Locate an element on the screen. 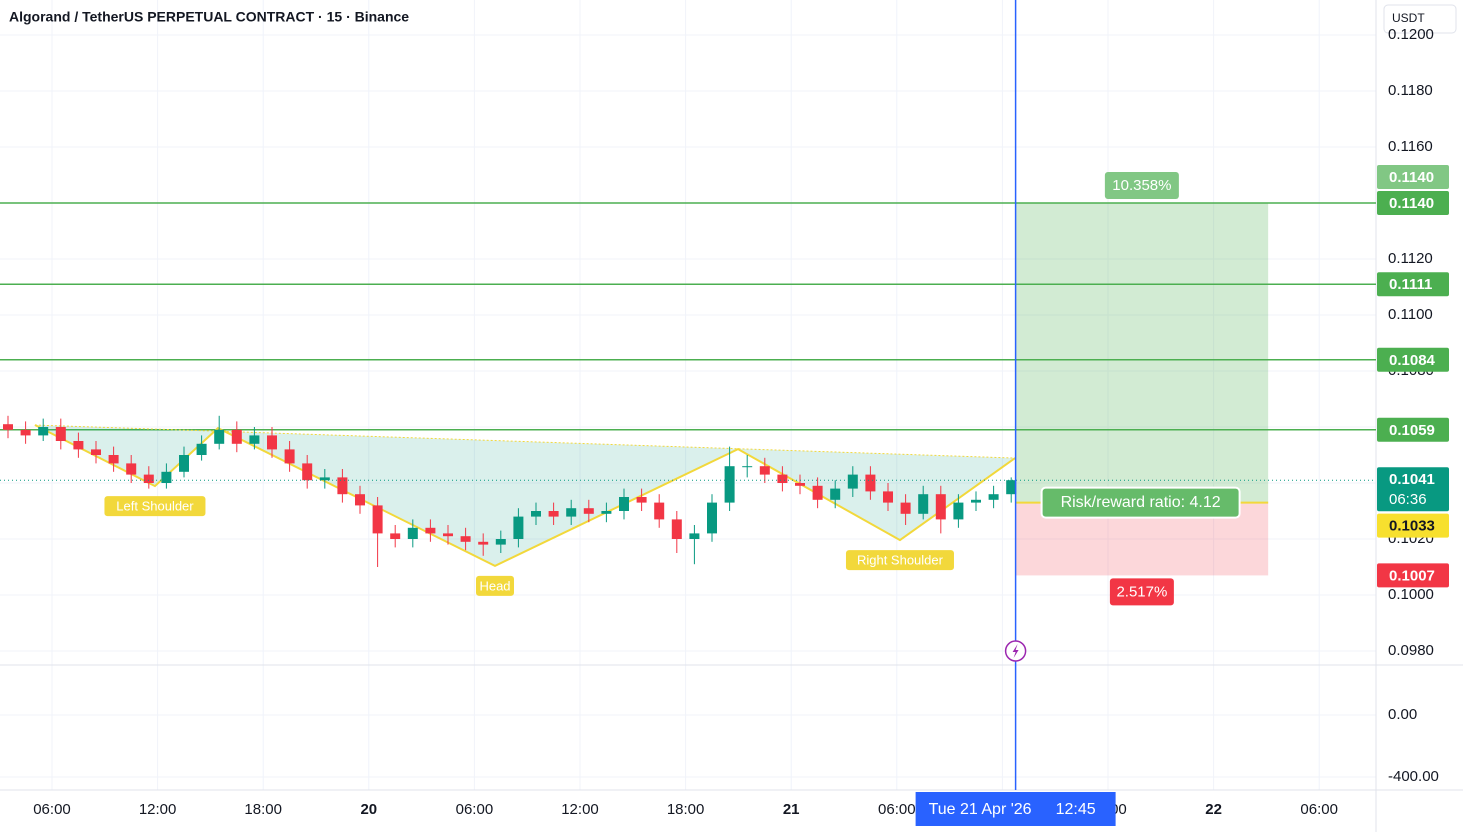 The height and width of the screenshot is (832, 1463). y-tick-label: 0.1000 is located at coordinates (1411, 594).